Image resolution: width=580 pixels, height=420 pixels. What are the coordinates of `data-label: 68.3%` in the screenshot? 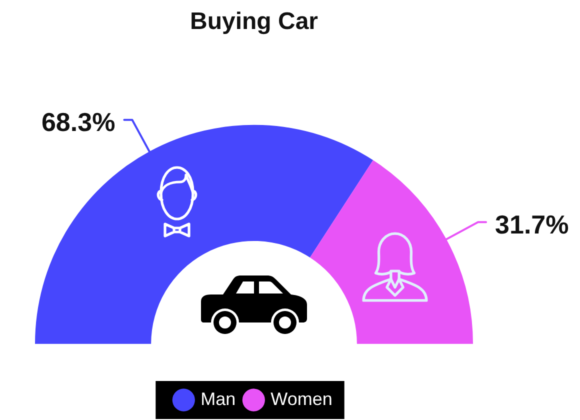 It's located at (78, 122).